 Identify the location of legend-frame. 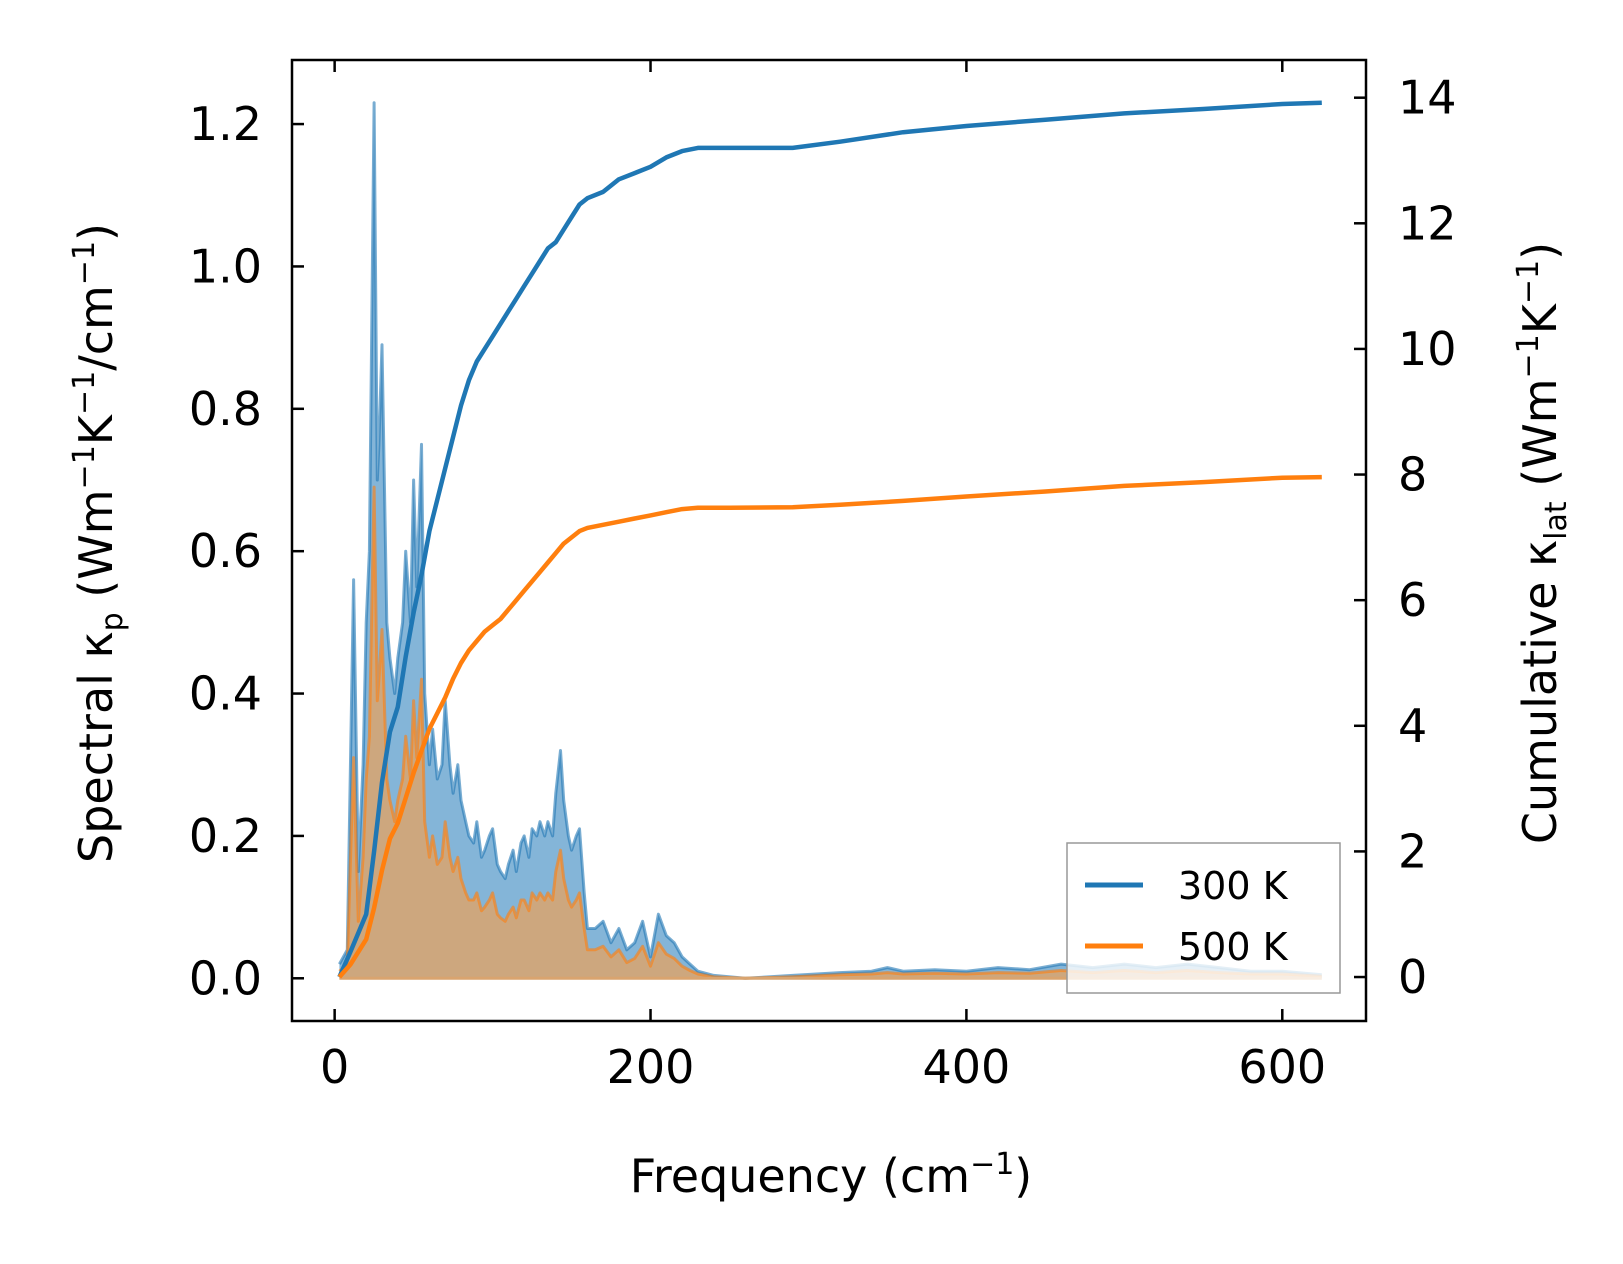
(1203, 918).